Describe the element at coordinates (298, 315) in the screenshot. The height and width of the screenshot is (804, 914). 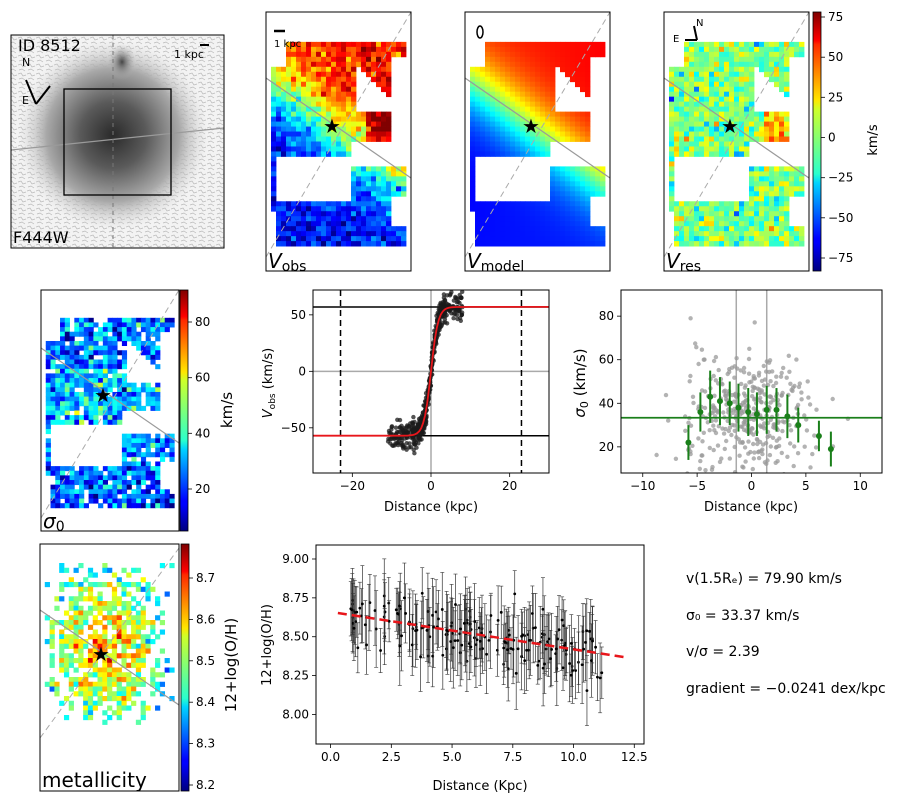
I see `y-tick-label: 50` at that location.